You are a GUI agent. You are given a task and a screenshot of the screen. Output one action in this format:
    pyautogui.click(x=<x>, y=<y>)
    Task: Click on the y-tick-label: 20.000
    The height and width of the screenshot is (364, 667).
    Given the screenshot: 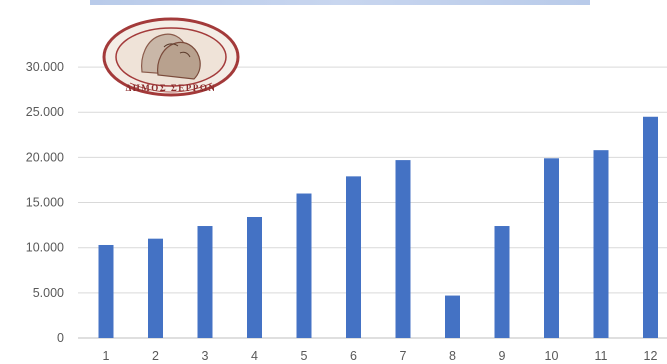 What is the action you would take?
    pyautogui.click(x=45, y=157)
    